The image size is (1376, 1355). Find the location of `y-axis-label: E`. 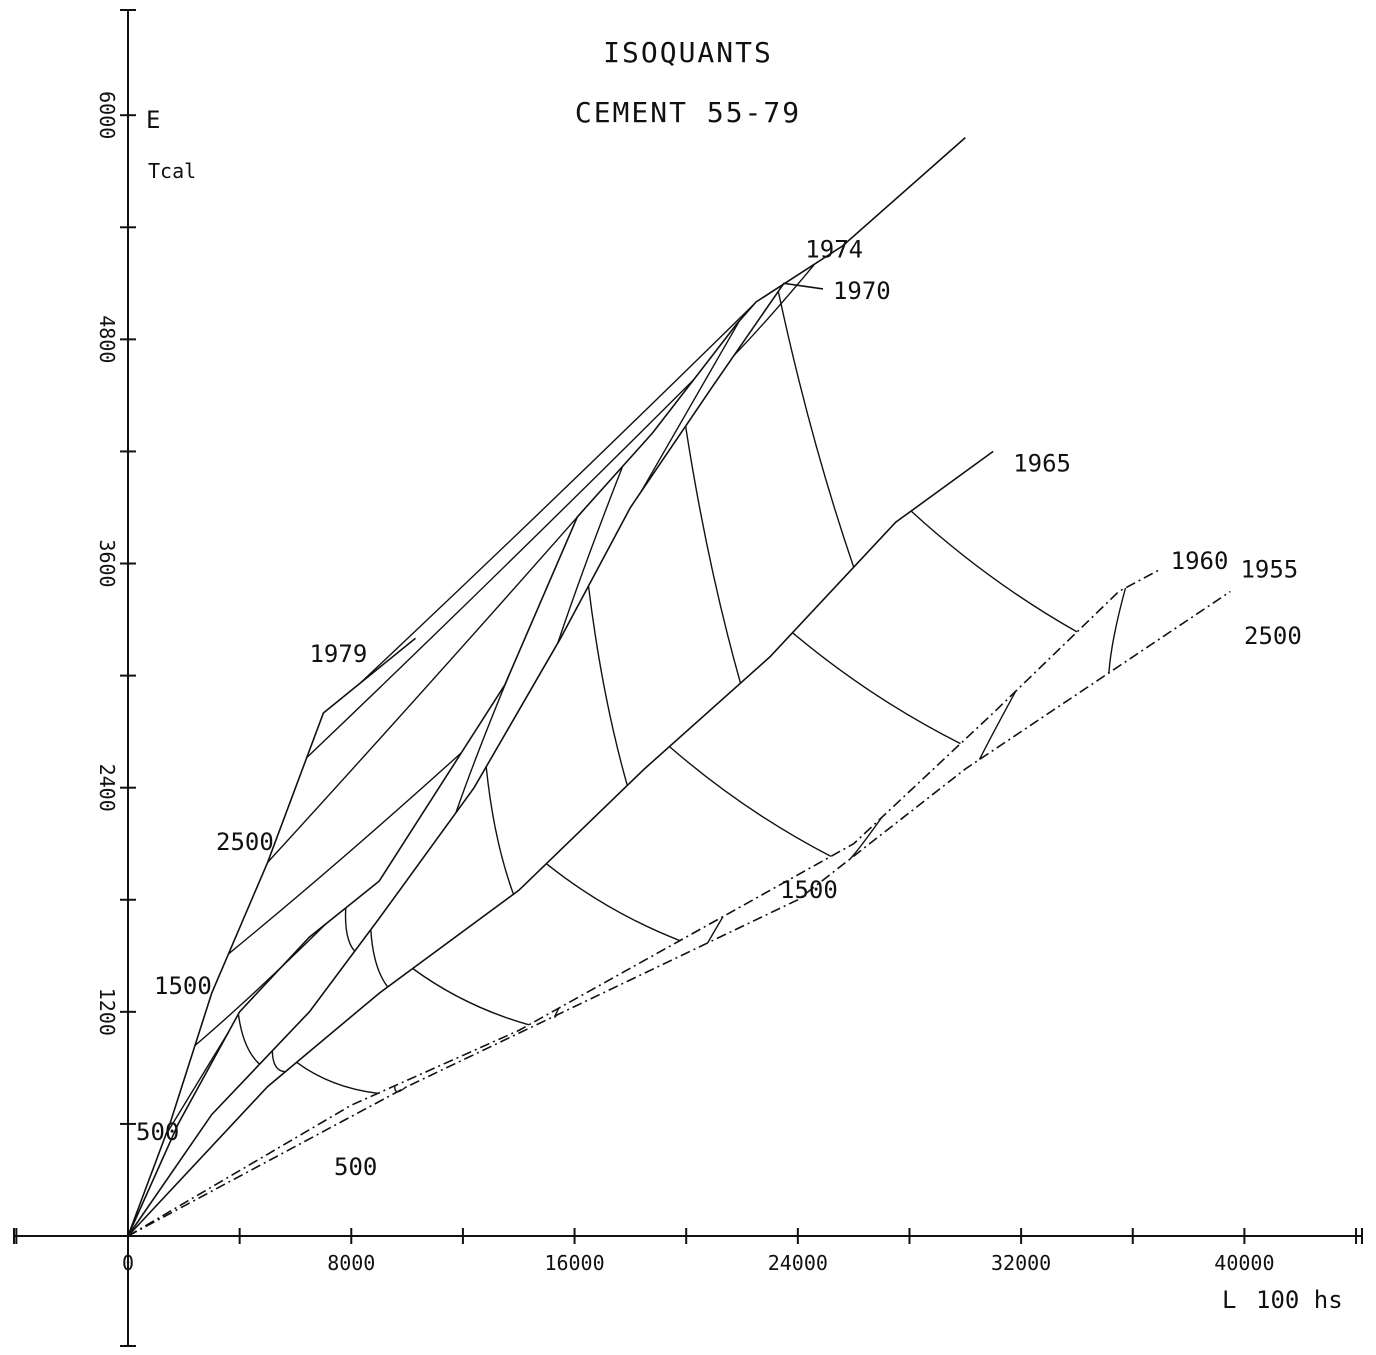

y-axis-label: E is located at coordinates (153, 120).